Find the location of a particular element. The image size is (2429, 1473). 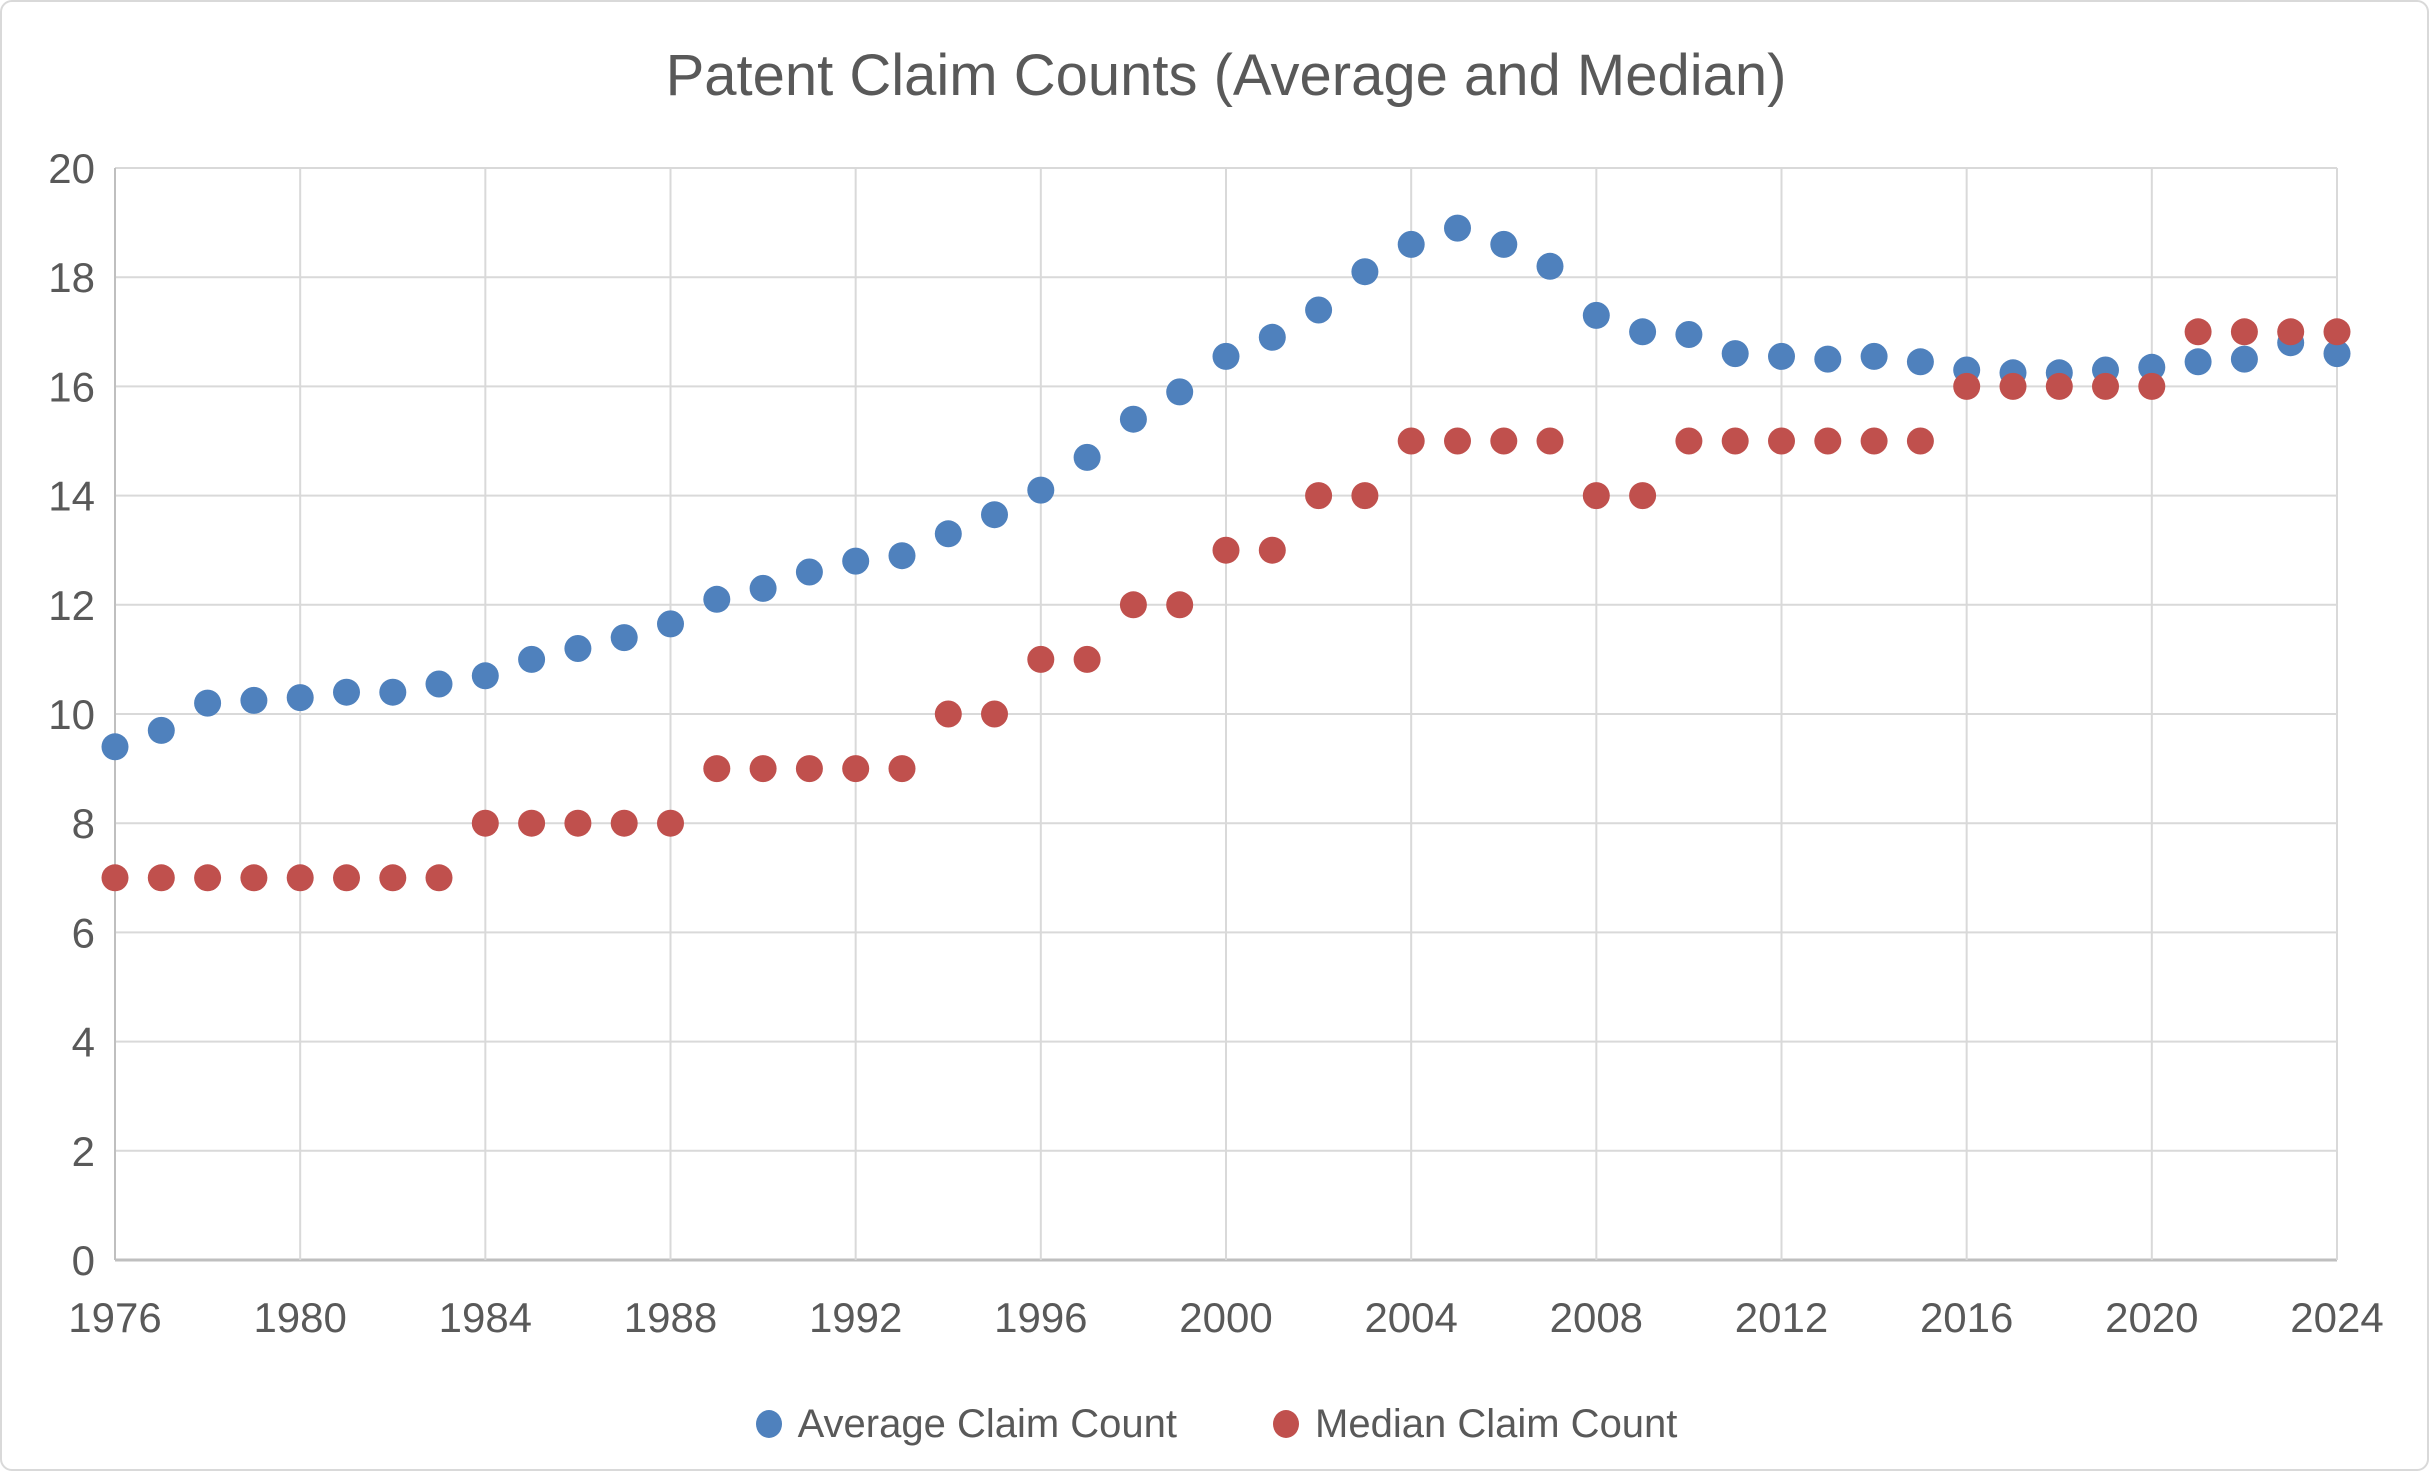

x-tick-label: 1992 is located at coordinates (855, 1317).